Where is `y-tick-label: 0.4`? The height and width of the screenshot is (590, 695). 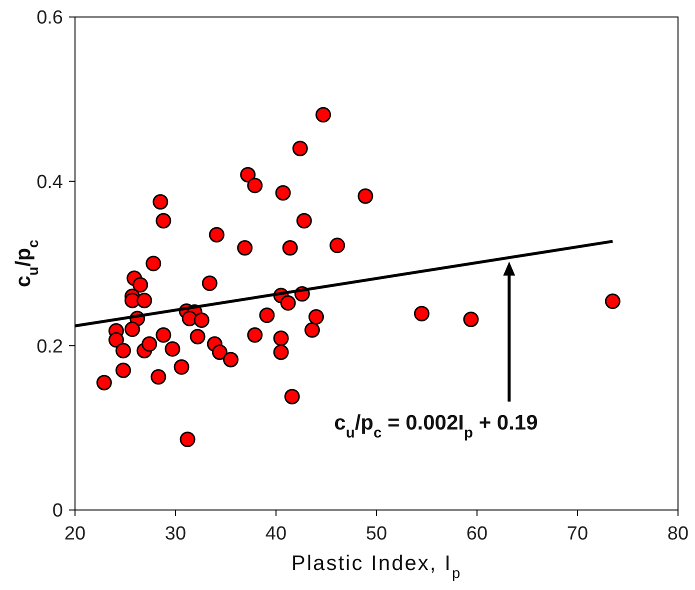 y-tick-label: 0.4 is located at coordinates (50, 183).